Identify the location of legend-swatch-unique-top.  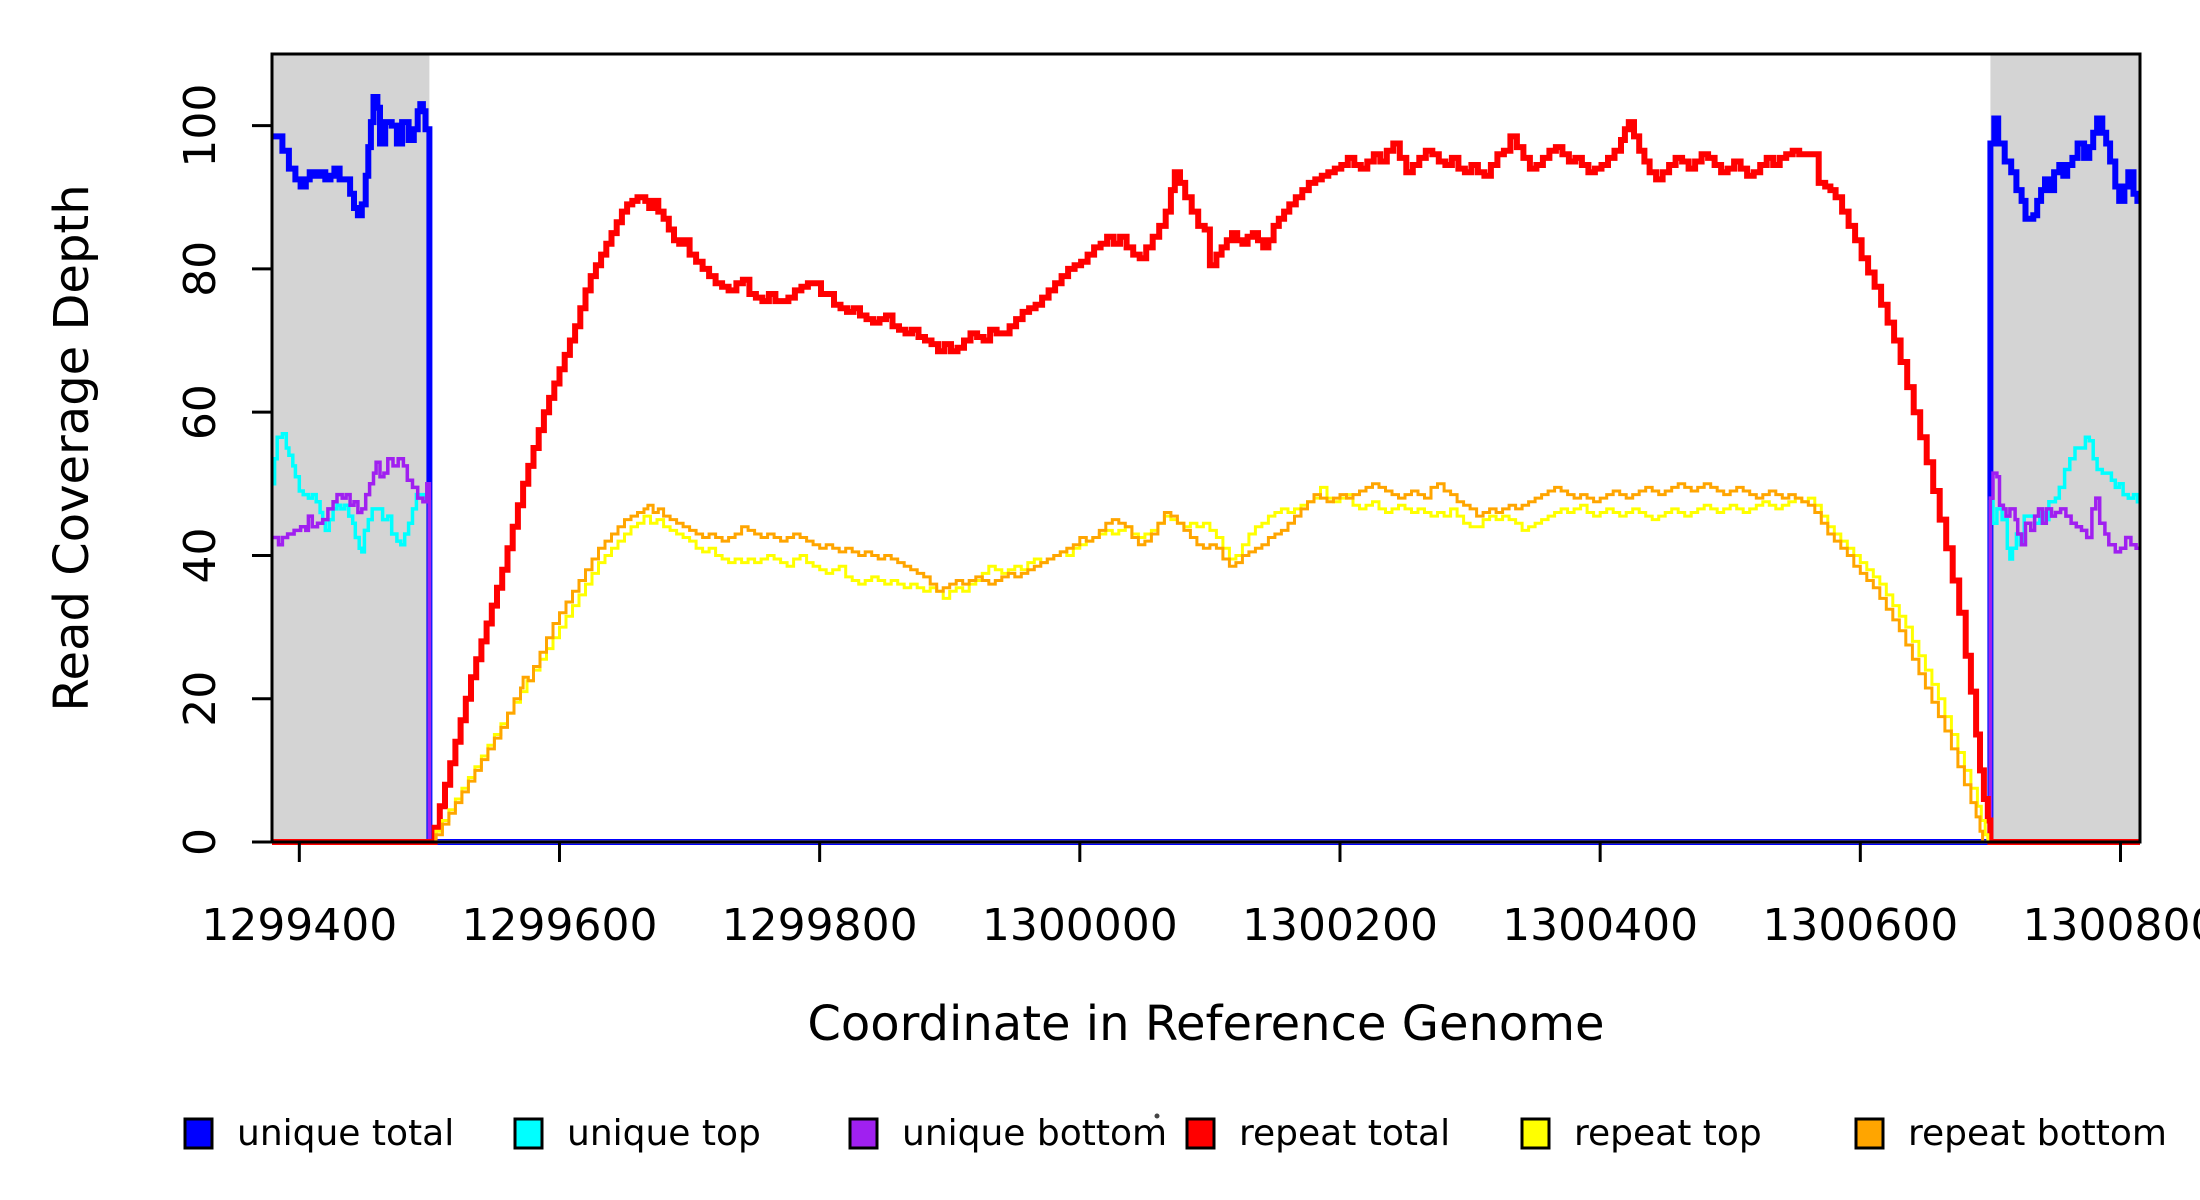
(528, 1133).